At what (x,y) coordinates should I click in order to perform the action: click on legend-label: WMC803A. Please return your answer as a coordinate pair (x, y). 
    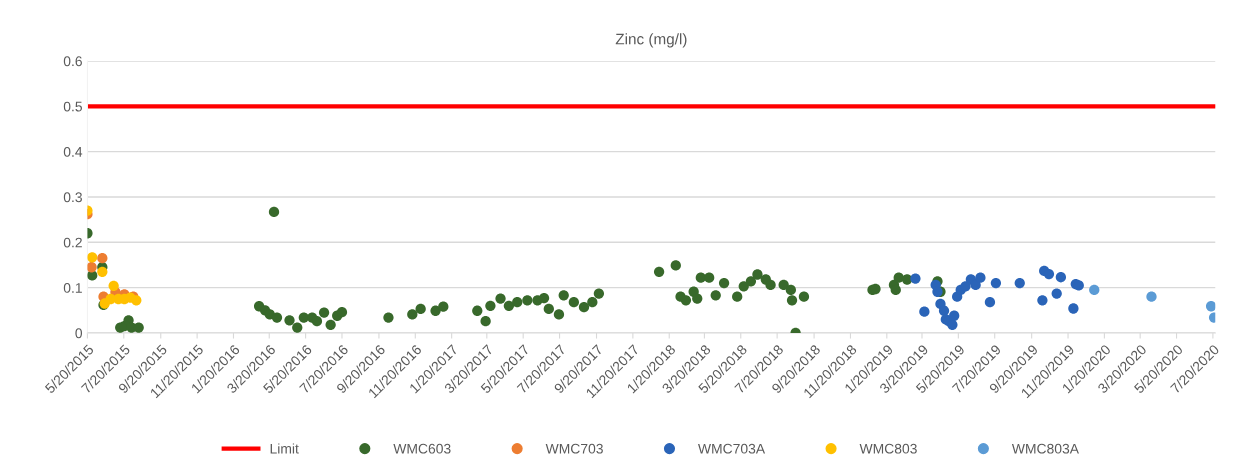
    Looking at the image, I should click on (1045, 448).